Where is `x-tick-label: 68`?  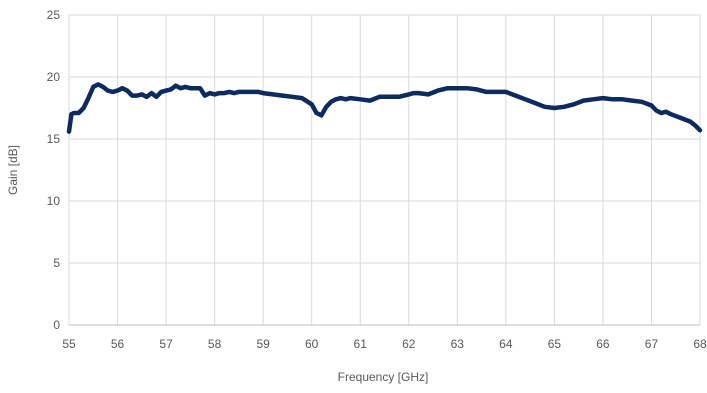 x-tick-label: 68 is located at coordinates (700, 344).